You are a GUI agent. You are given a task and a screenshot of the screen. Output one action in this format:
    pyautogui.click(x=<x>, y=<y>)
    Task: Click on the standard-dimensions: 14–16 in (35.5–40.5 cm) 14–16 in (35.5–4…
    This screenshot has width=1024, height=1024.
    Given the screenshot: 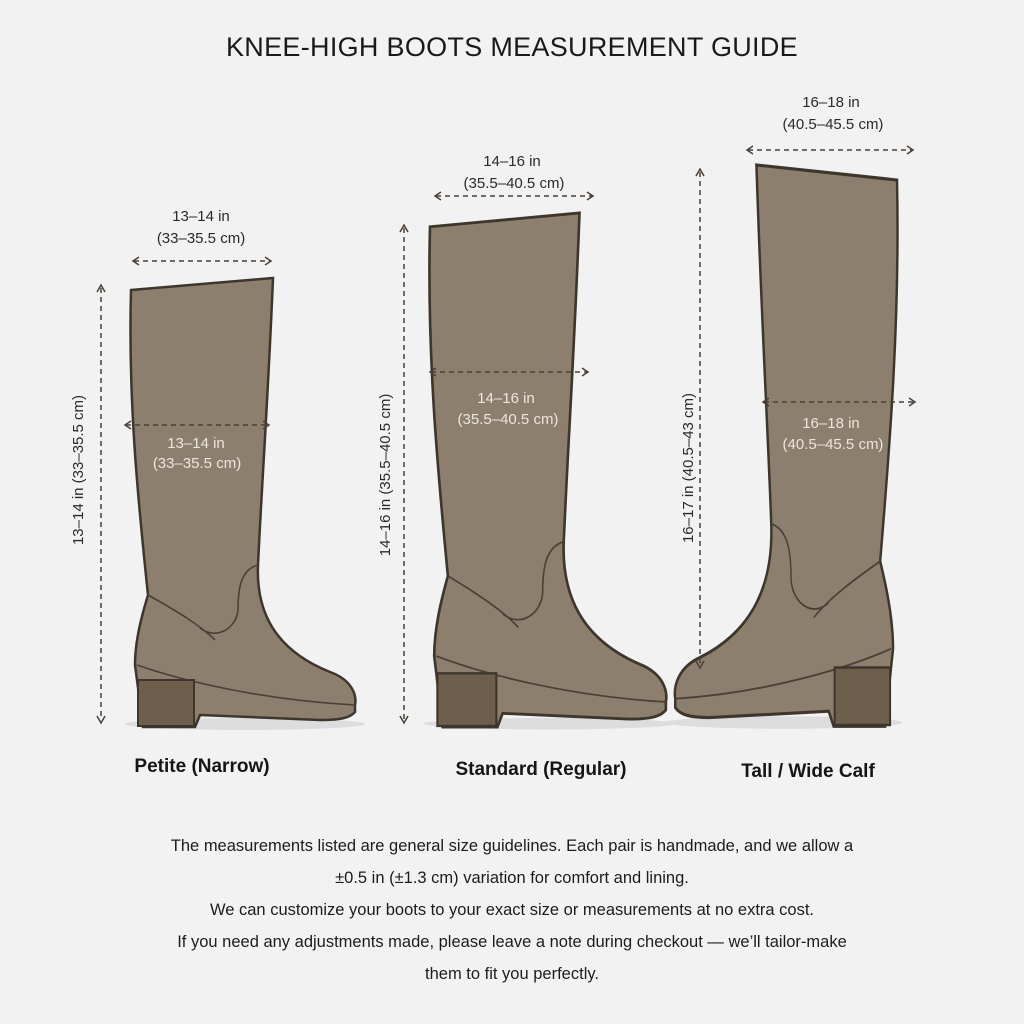 What is the action you would take?
    pyautogui.click(x=502, y=466)
    